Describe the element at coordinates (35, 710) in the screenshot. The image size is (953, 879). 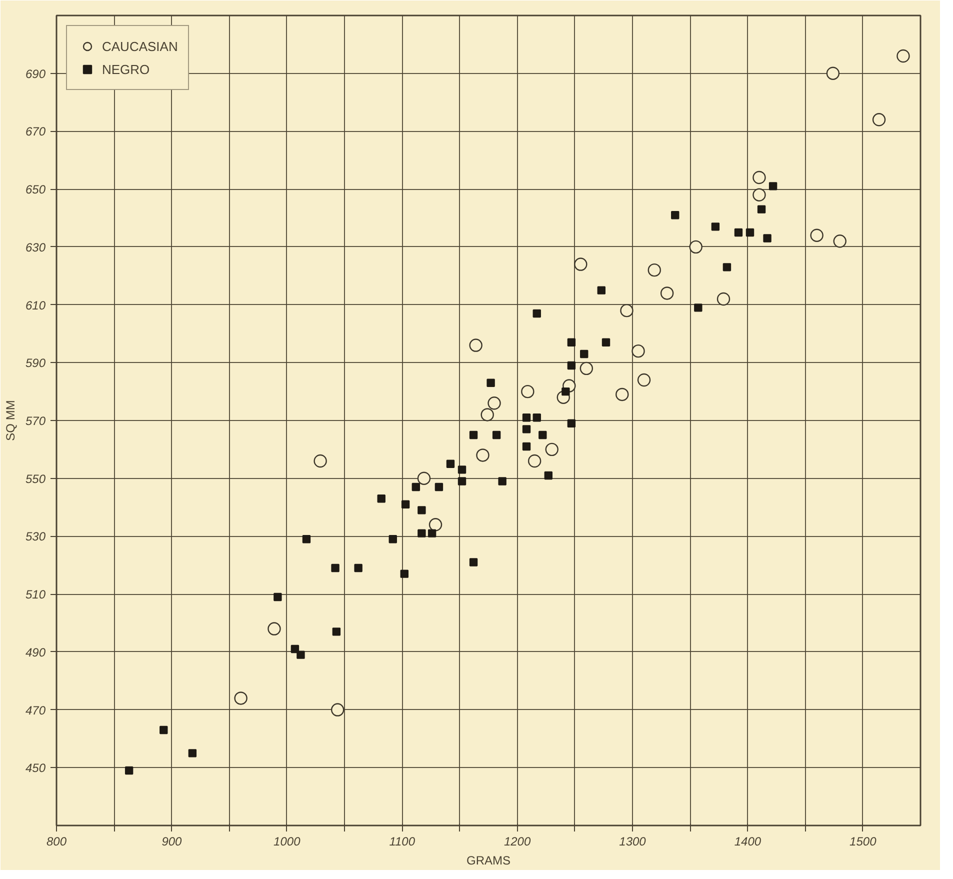
I see `y-tick-label: 470` at that location.